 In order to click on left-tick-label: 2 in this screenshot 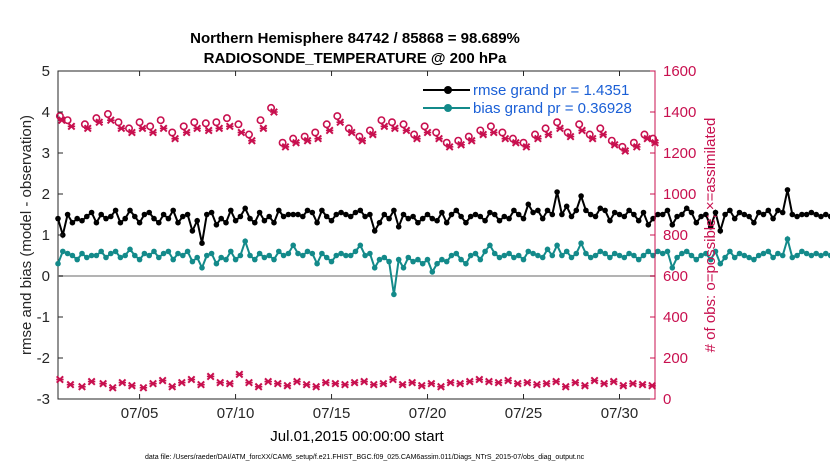, I will do `click(46, 194)`.